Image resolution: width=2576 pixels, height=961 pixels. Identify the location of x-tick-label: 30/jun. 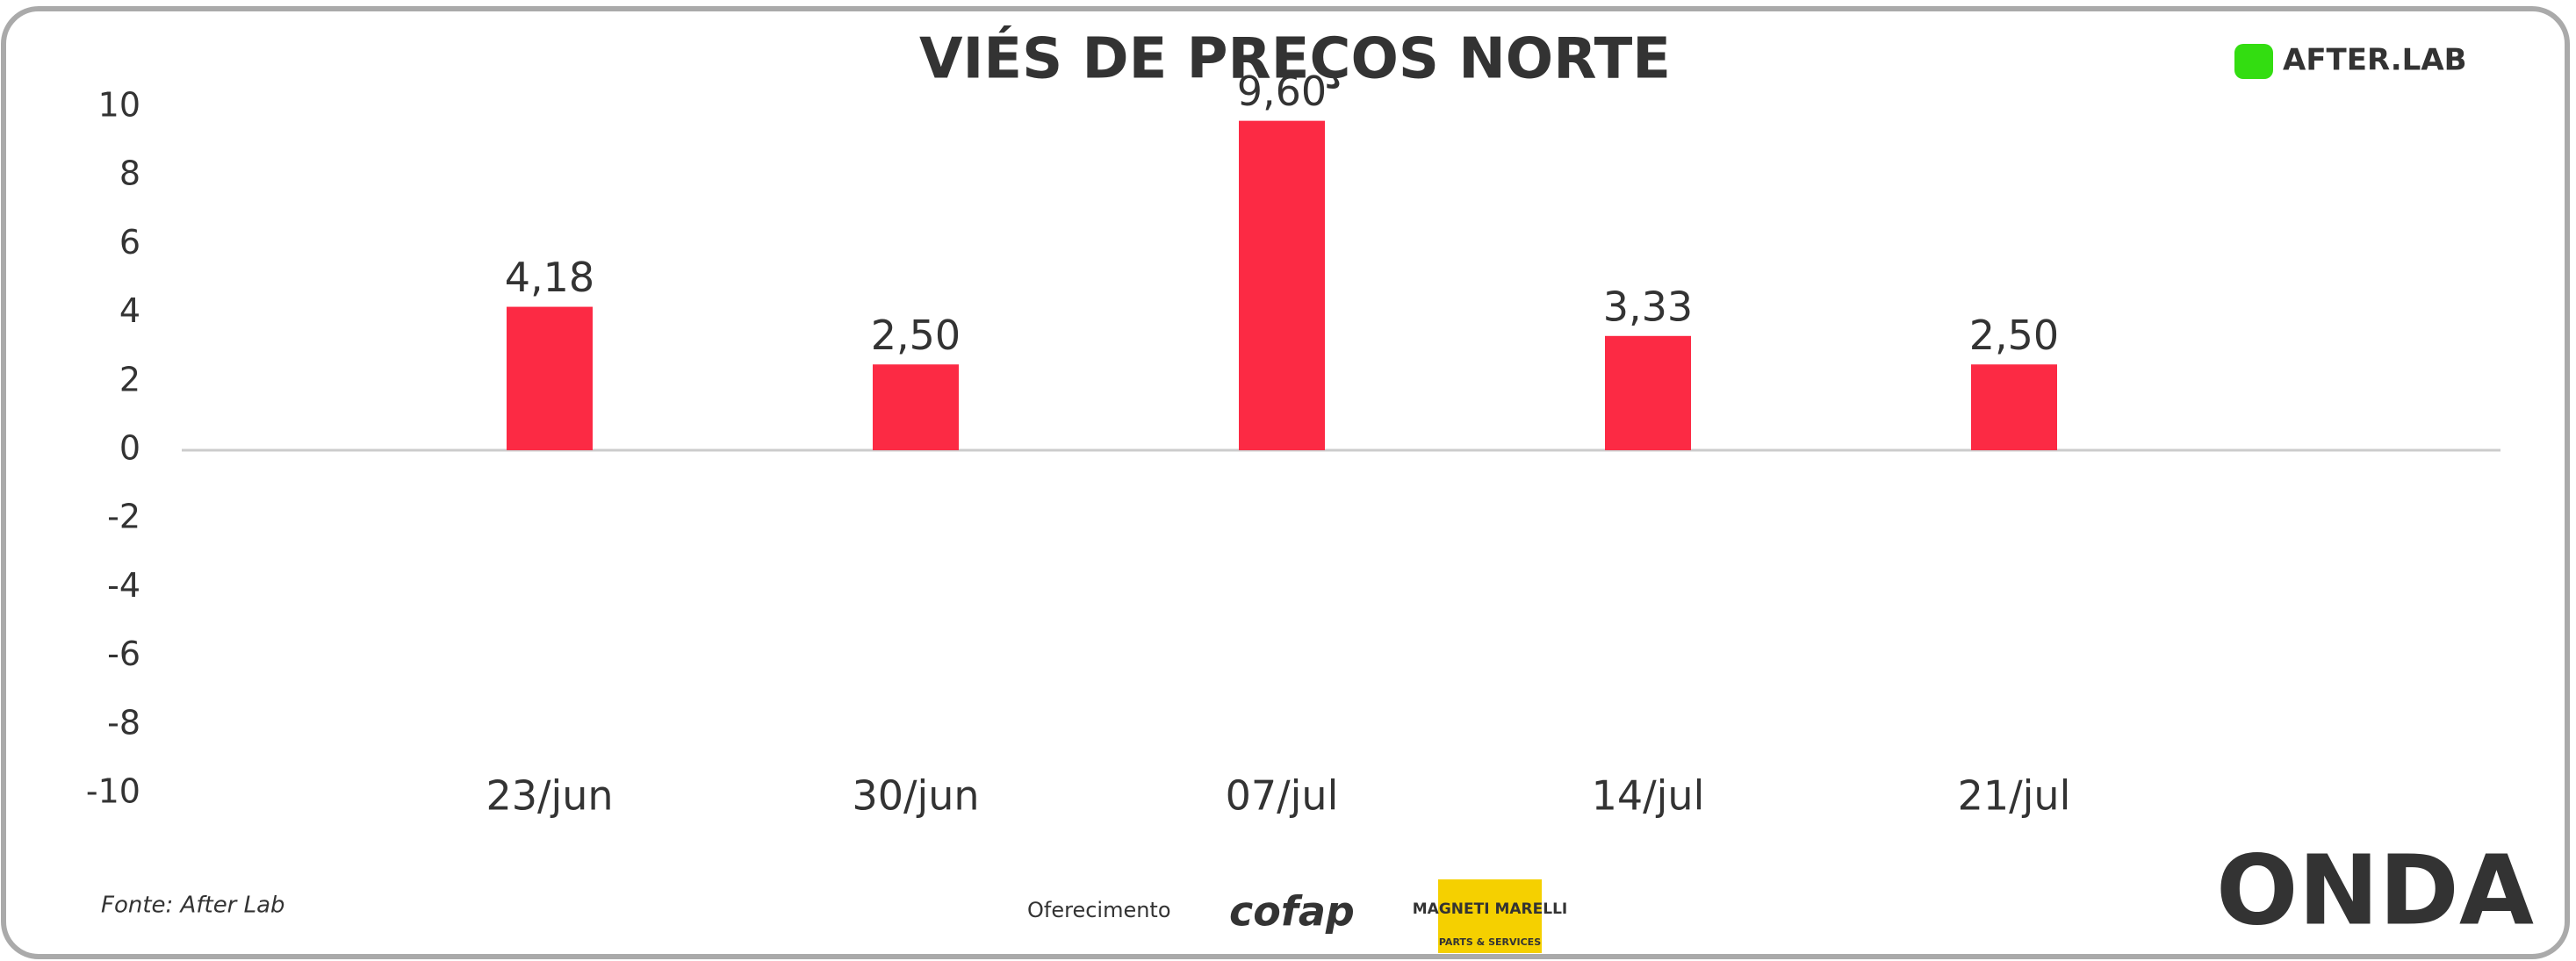
(915, 796).